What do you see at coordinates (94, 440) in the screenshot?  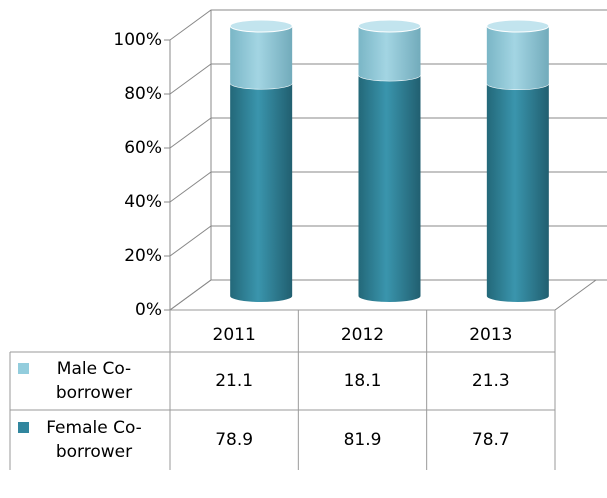 I see `legend-label: Female Co-borrower` at bounding box center [94, 440].